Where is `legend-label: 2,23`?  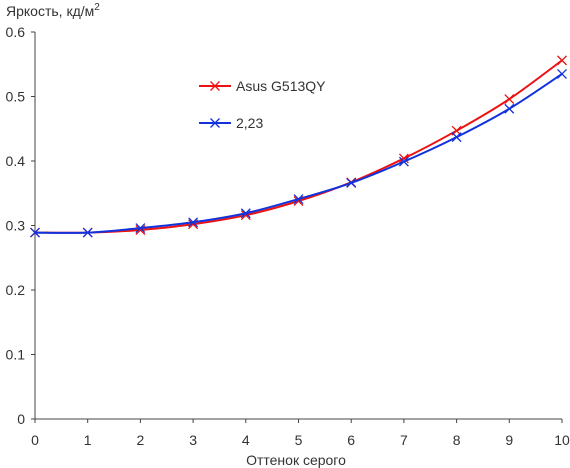 legend-label: 2,23 is located at coordinates (249, 123).